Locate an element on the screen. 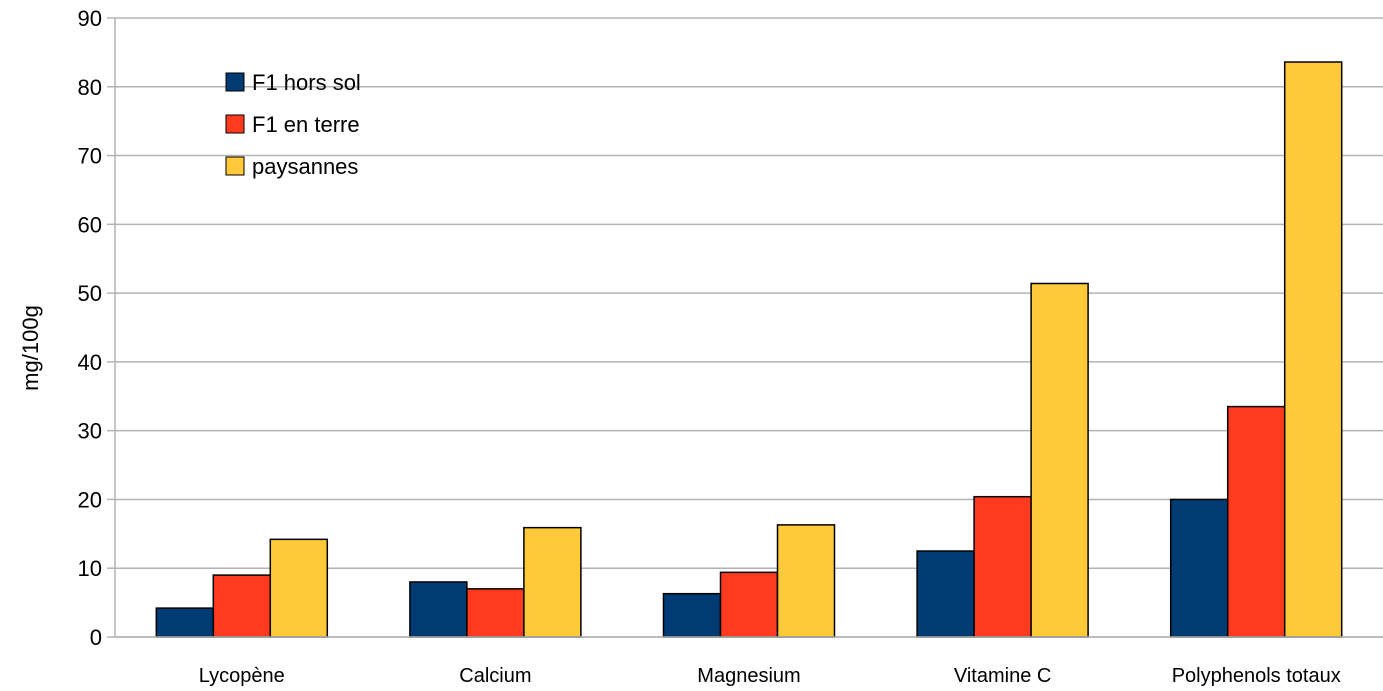 This screenshot has height=691, width=1383. y-tick-label: 20 is located at coordinates (90, 499).